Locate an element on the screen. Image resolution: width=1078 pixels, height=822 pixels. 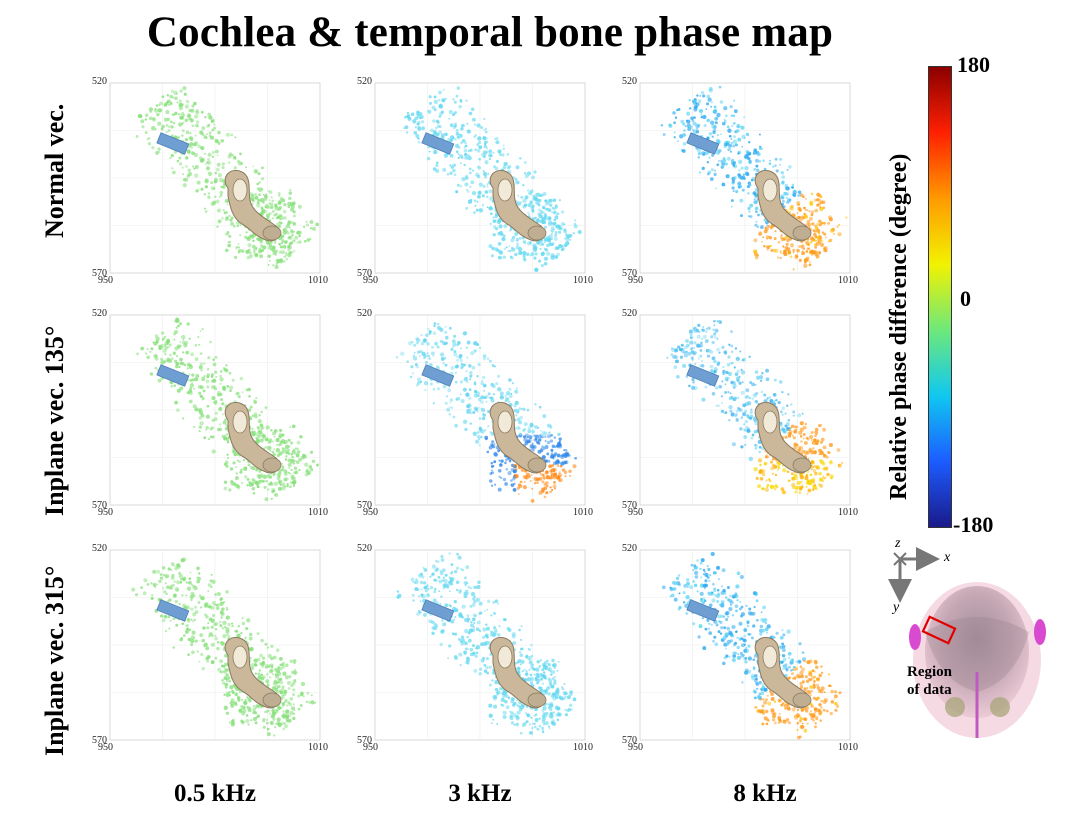
col-label-0-5khz: 0.5 kHz is located at coordinates (215, 793).